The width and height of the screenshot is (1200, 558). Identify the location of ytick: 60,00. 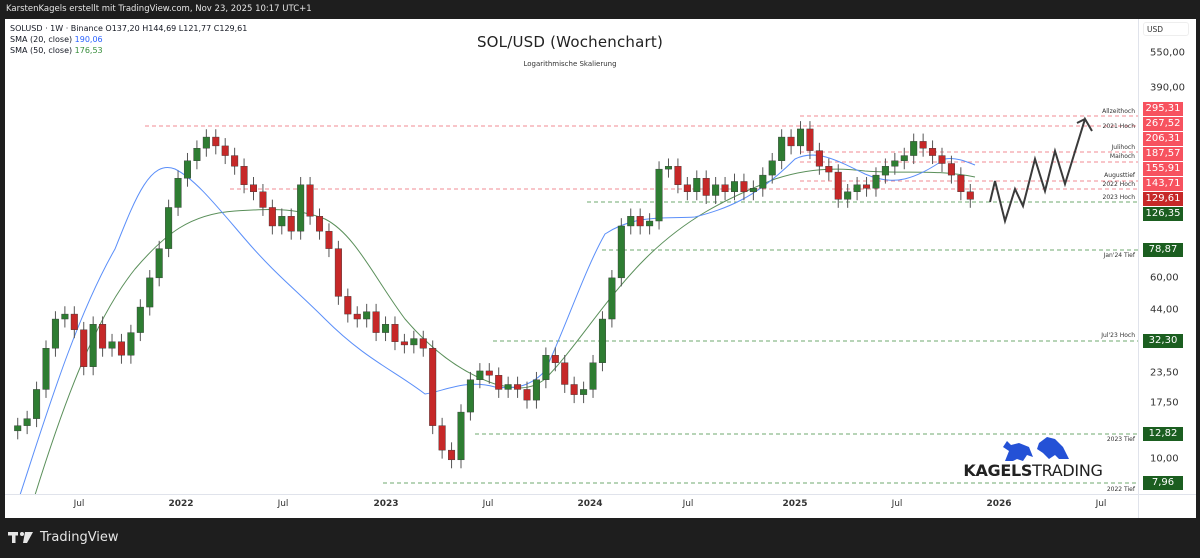
(1164, 278).